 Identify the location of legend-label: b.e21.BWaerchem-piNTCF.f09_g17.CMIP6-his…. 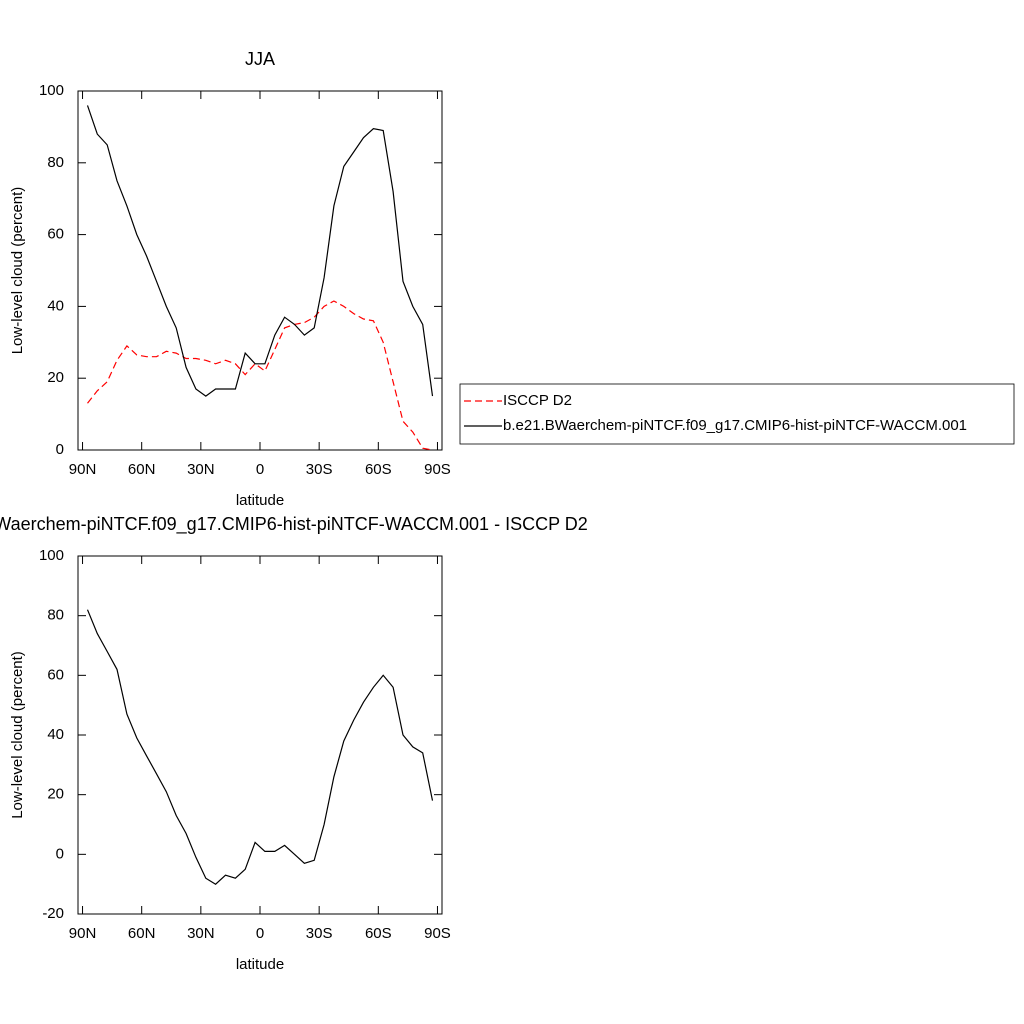
(735, 425).